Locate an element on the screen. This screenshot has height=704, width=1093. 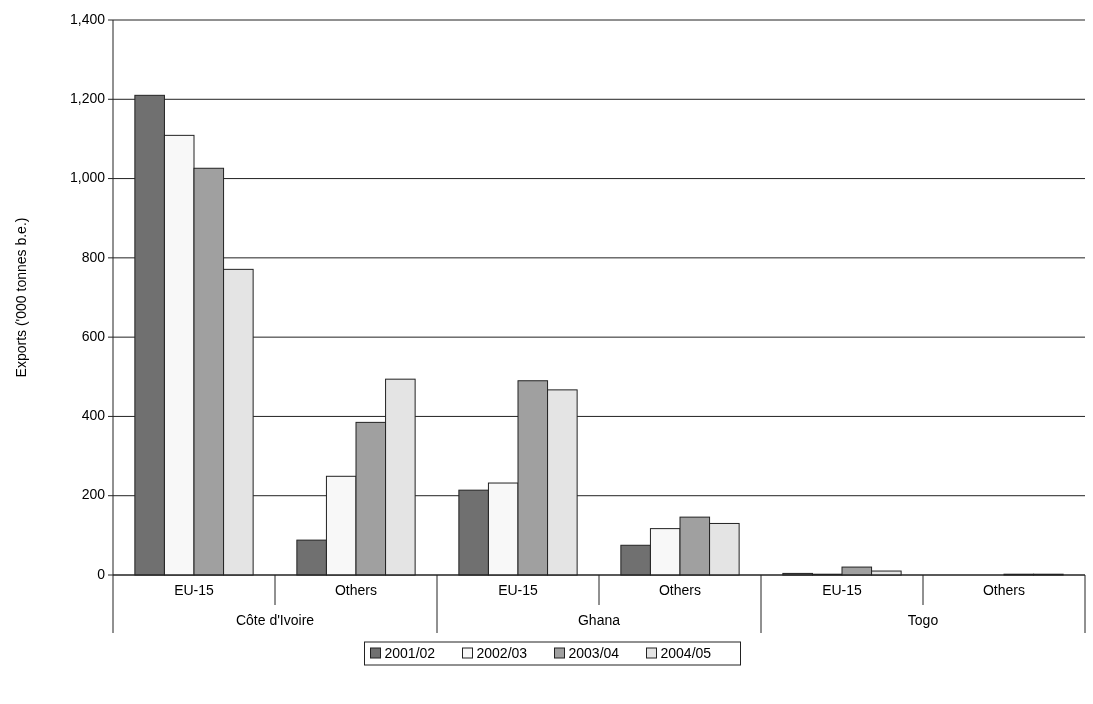
y-axis-title: Exports ('000 tonnes b.e.) is located at coordinates (20, 297).